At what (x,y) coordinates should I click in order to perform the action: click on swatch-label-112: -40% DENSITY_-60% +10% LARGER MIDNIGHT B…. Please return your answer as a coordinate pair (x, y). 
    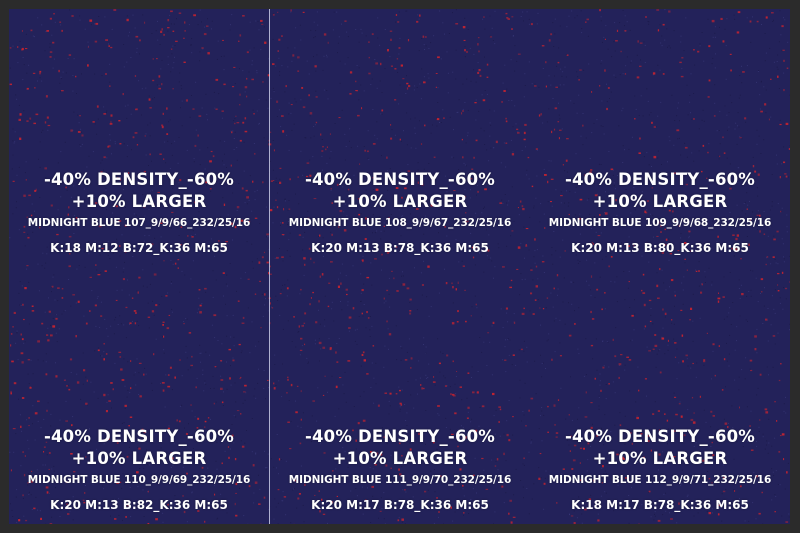
    Looking at the image, I should click on (660, 469).